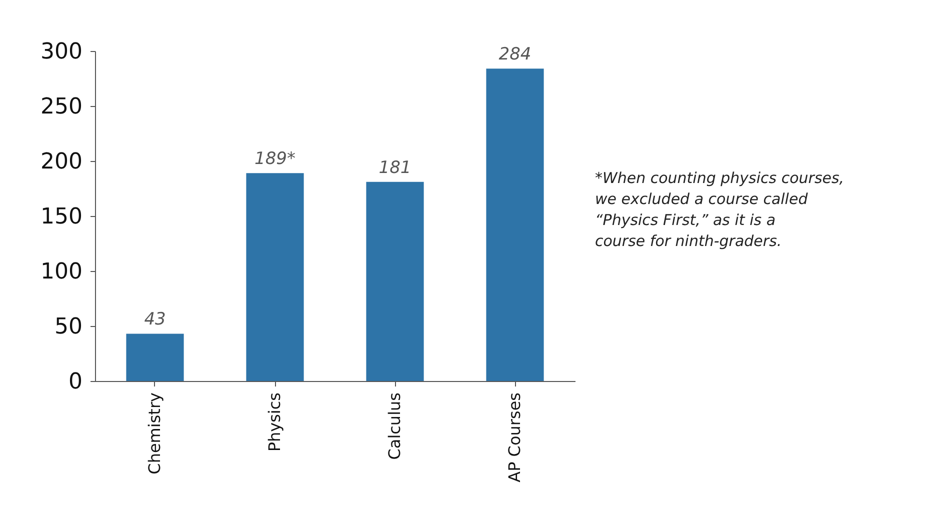 The height and width of the screenshot is (518, 946). I want to click on y-tick-label: 50, so click(68, 327).